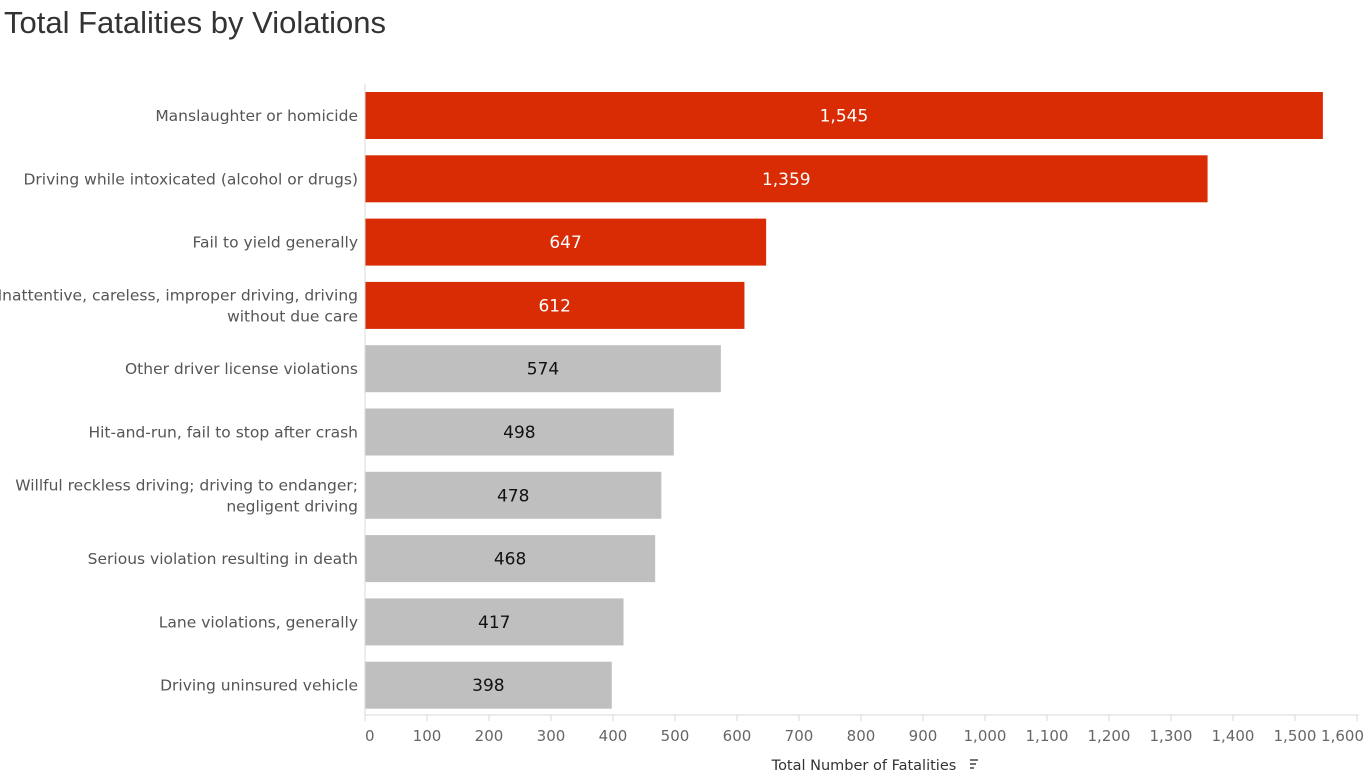  What do you see at coordinates (427, 736) in the screenshot?
I see `x-tick-label: 100` at bounding box center [427, 736].